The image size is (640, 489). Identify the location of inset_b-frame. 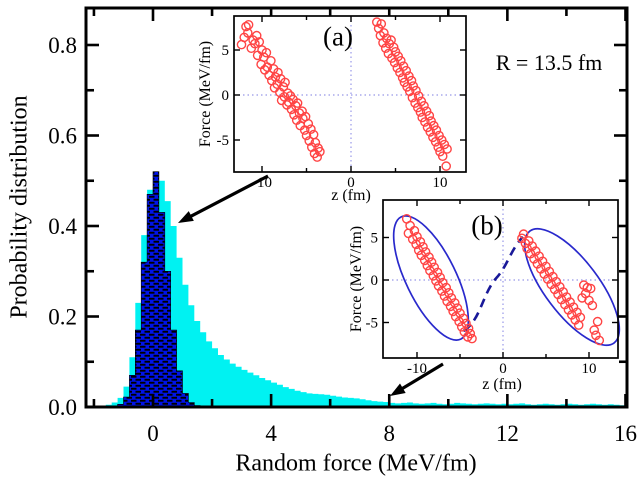
(500, 279).